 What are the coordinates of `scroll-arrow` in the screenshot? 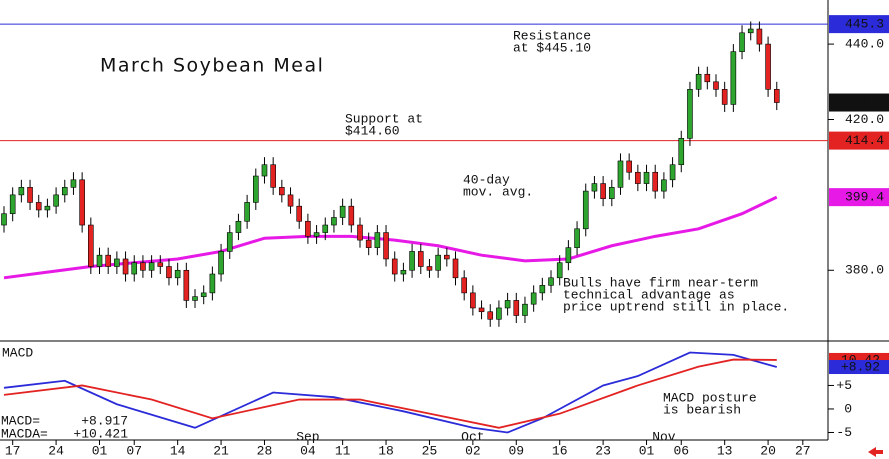 It's located at (875, 452).